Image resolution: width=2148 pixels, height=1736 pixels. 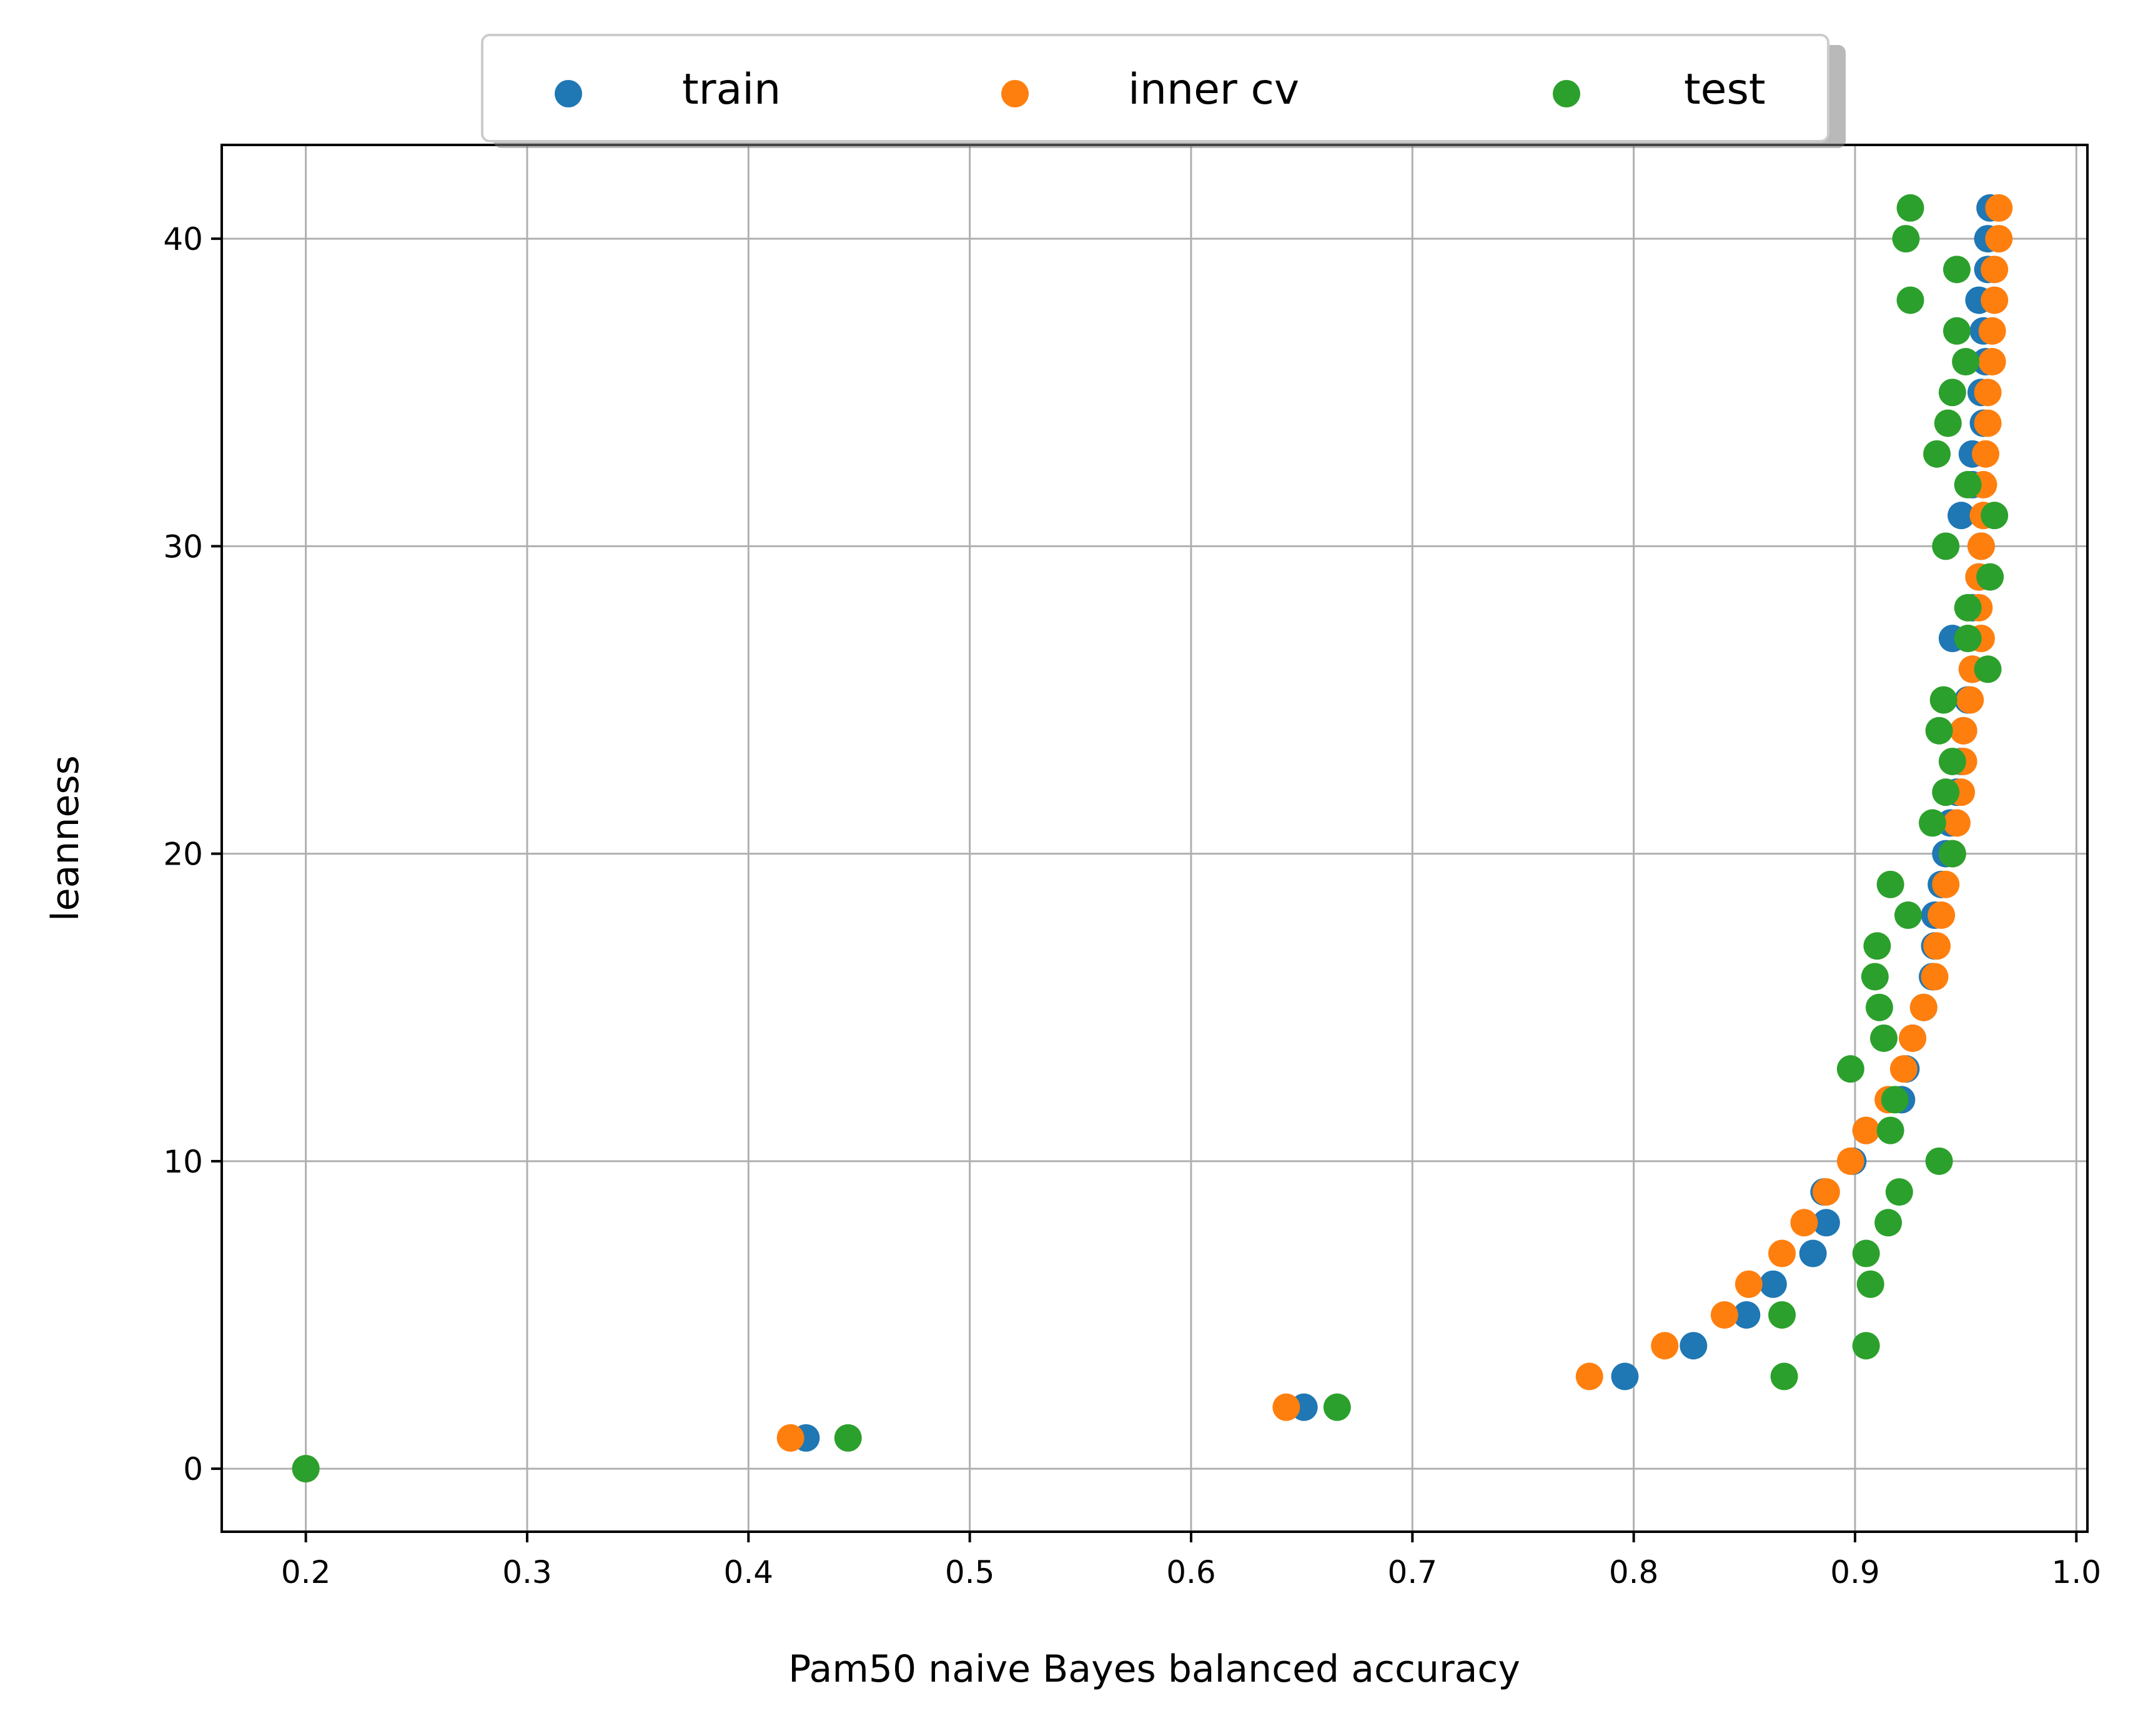 What do you see at coordinates (1154, 1669) in the screenshot?
I see `x-axis-label: Pam50 naive Bayes balanced accuracy` at bounding box center [1154, 1669].